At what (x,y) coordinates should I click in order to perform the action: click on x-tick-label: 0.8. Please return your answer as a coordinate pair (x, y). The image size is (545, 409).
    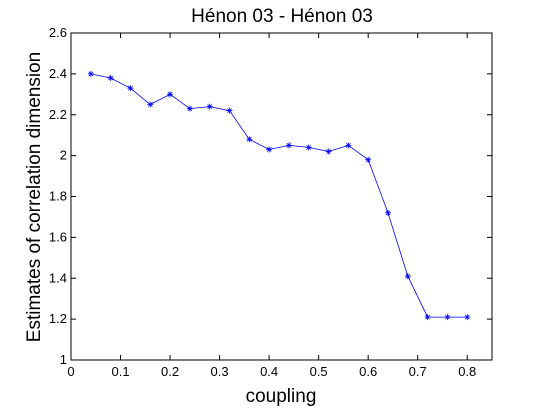
    Looking at the image, I should click on (467, 371).